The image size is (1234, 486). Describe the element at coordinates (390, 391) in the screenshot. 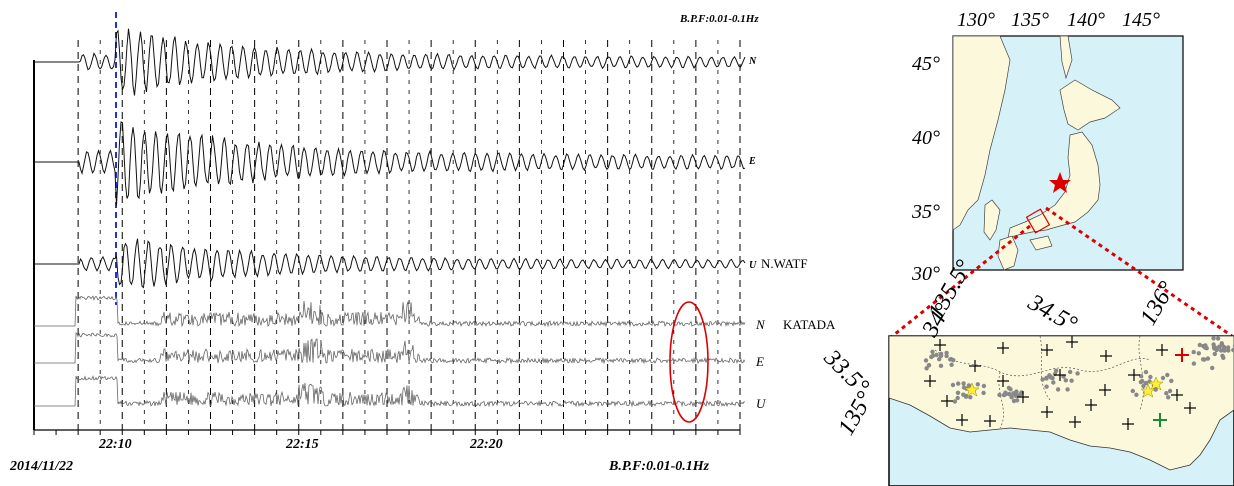

I see `trace-katada-u` at that location.